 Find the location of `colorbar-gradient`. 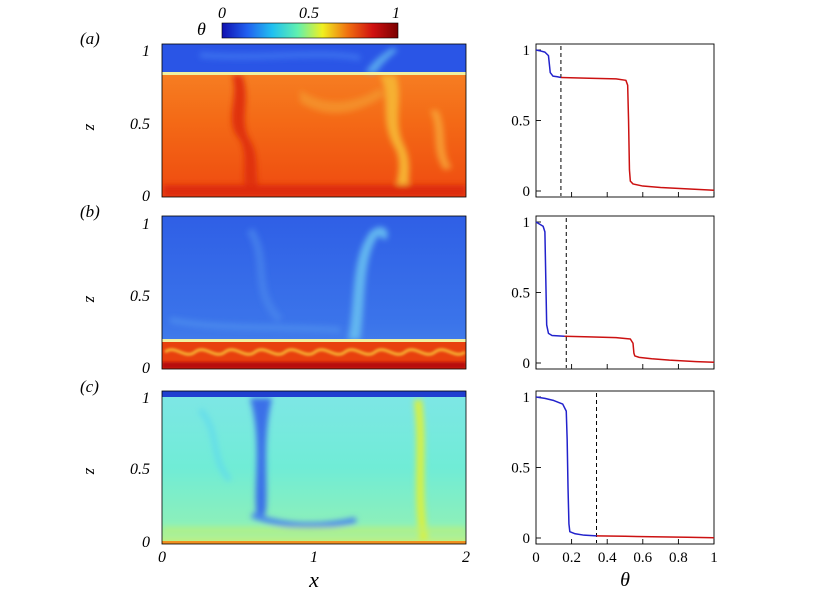

colorbar-gradient is located at coordinates (310, 30).